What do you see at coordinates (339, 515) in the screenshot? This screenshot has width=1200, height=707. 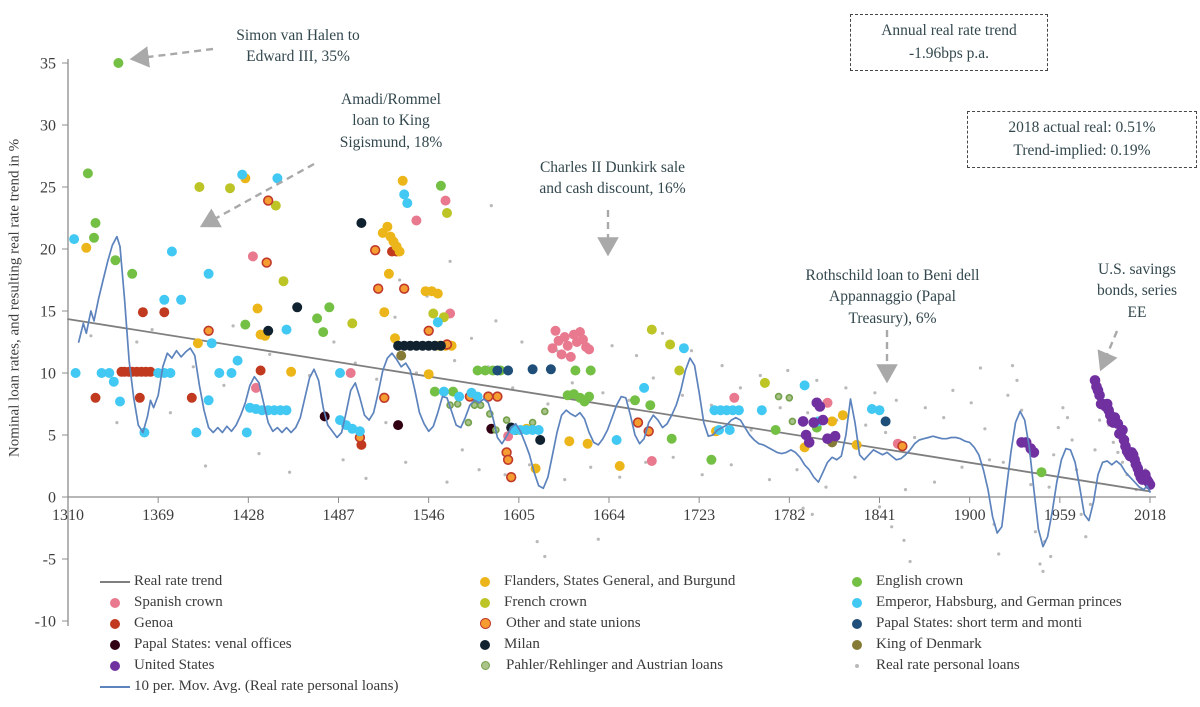 I see `x-tick-label: 1487` at bounding box center [339, 515].